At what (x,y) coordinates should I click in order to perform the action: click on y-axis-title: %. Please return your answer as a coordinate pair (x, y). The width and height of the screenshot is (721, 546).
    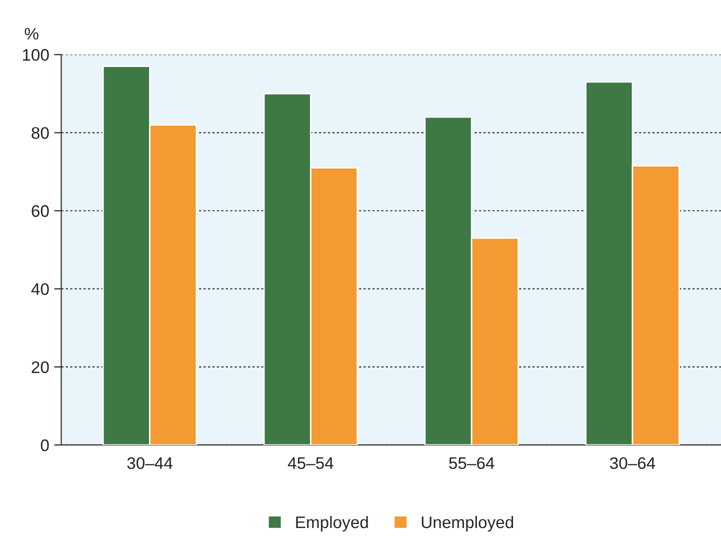
    Looking at the image, I should click on (31, 34).